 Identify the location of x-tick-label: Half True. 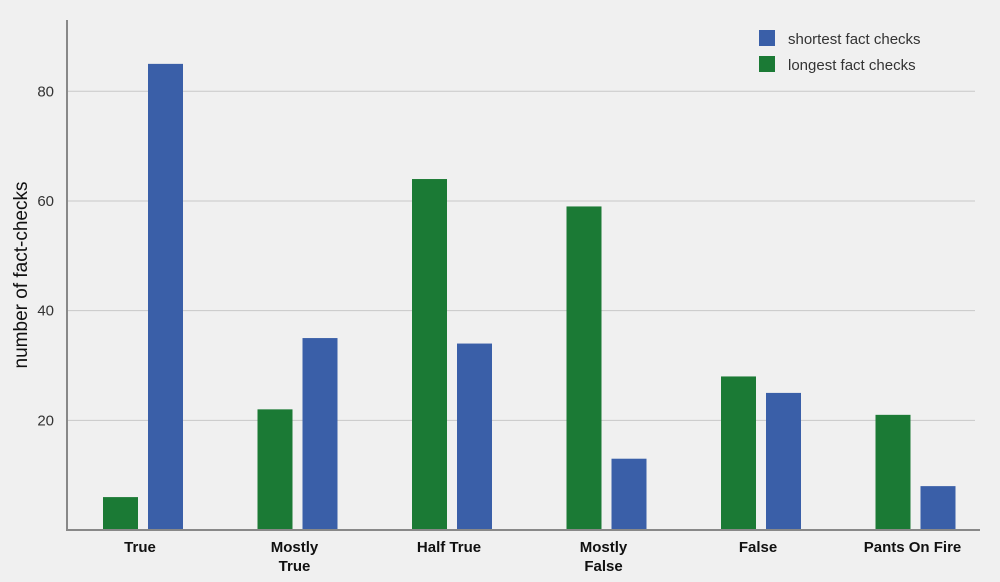
(449, 547).